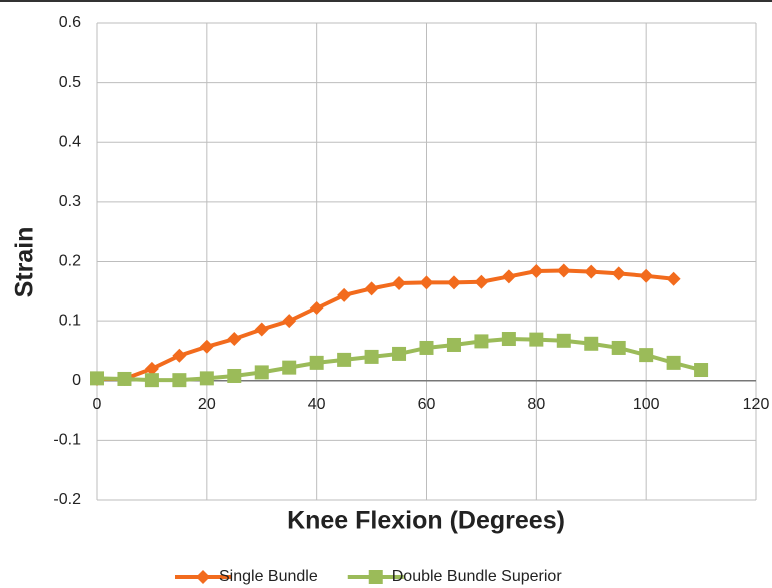 This screenshot has height=588, width=772. Describe the element at coordinates (67, 440) in the screenshot. I see `y-tick-label: -0.1` at that location.